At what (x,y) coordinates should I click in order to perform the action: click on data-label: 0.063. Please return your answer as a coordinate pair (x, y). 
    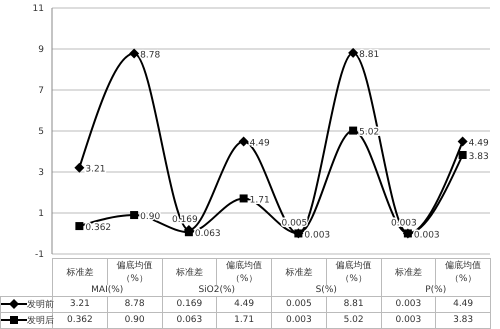
    Looking at the image, I should click on (189, 320).